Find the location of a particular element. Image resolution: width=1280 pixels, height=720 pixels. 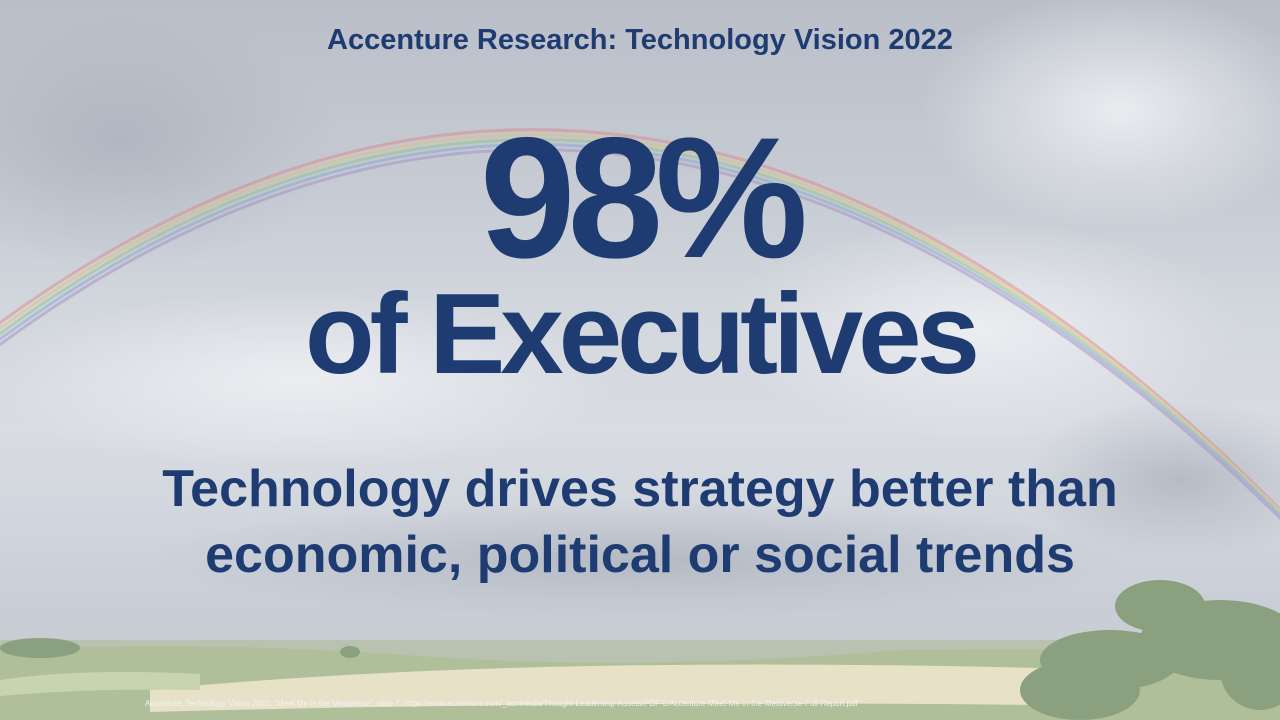

field-light is located at coordinates (595, 688).